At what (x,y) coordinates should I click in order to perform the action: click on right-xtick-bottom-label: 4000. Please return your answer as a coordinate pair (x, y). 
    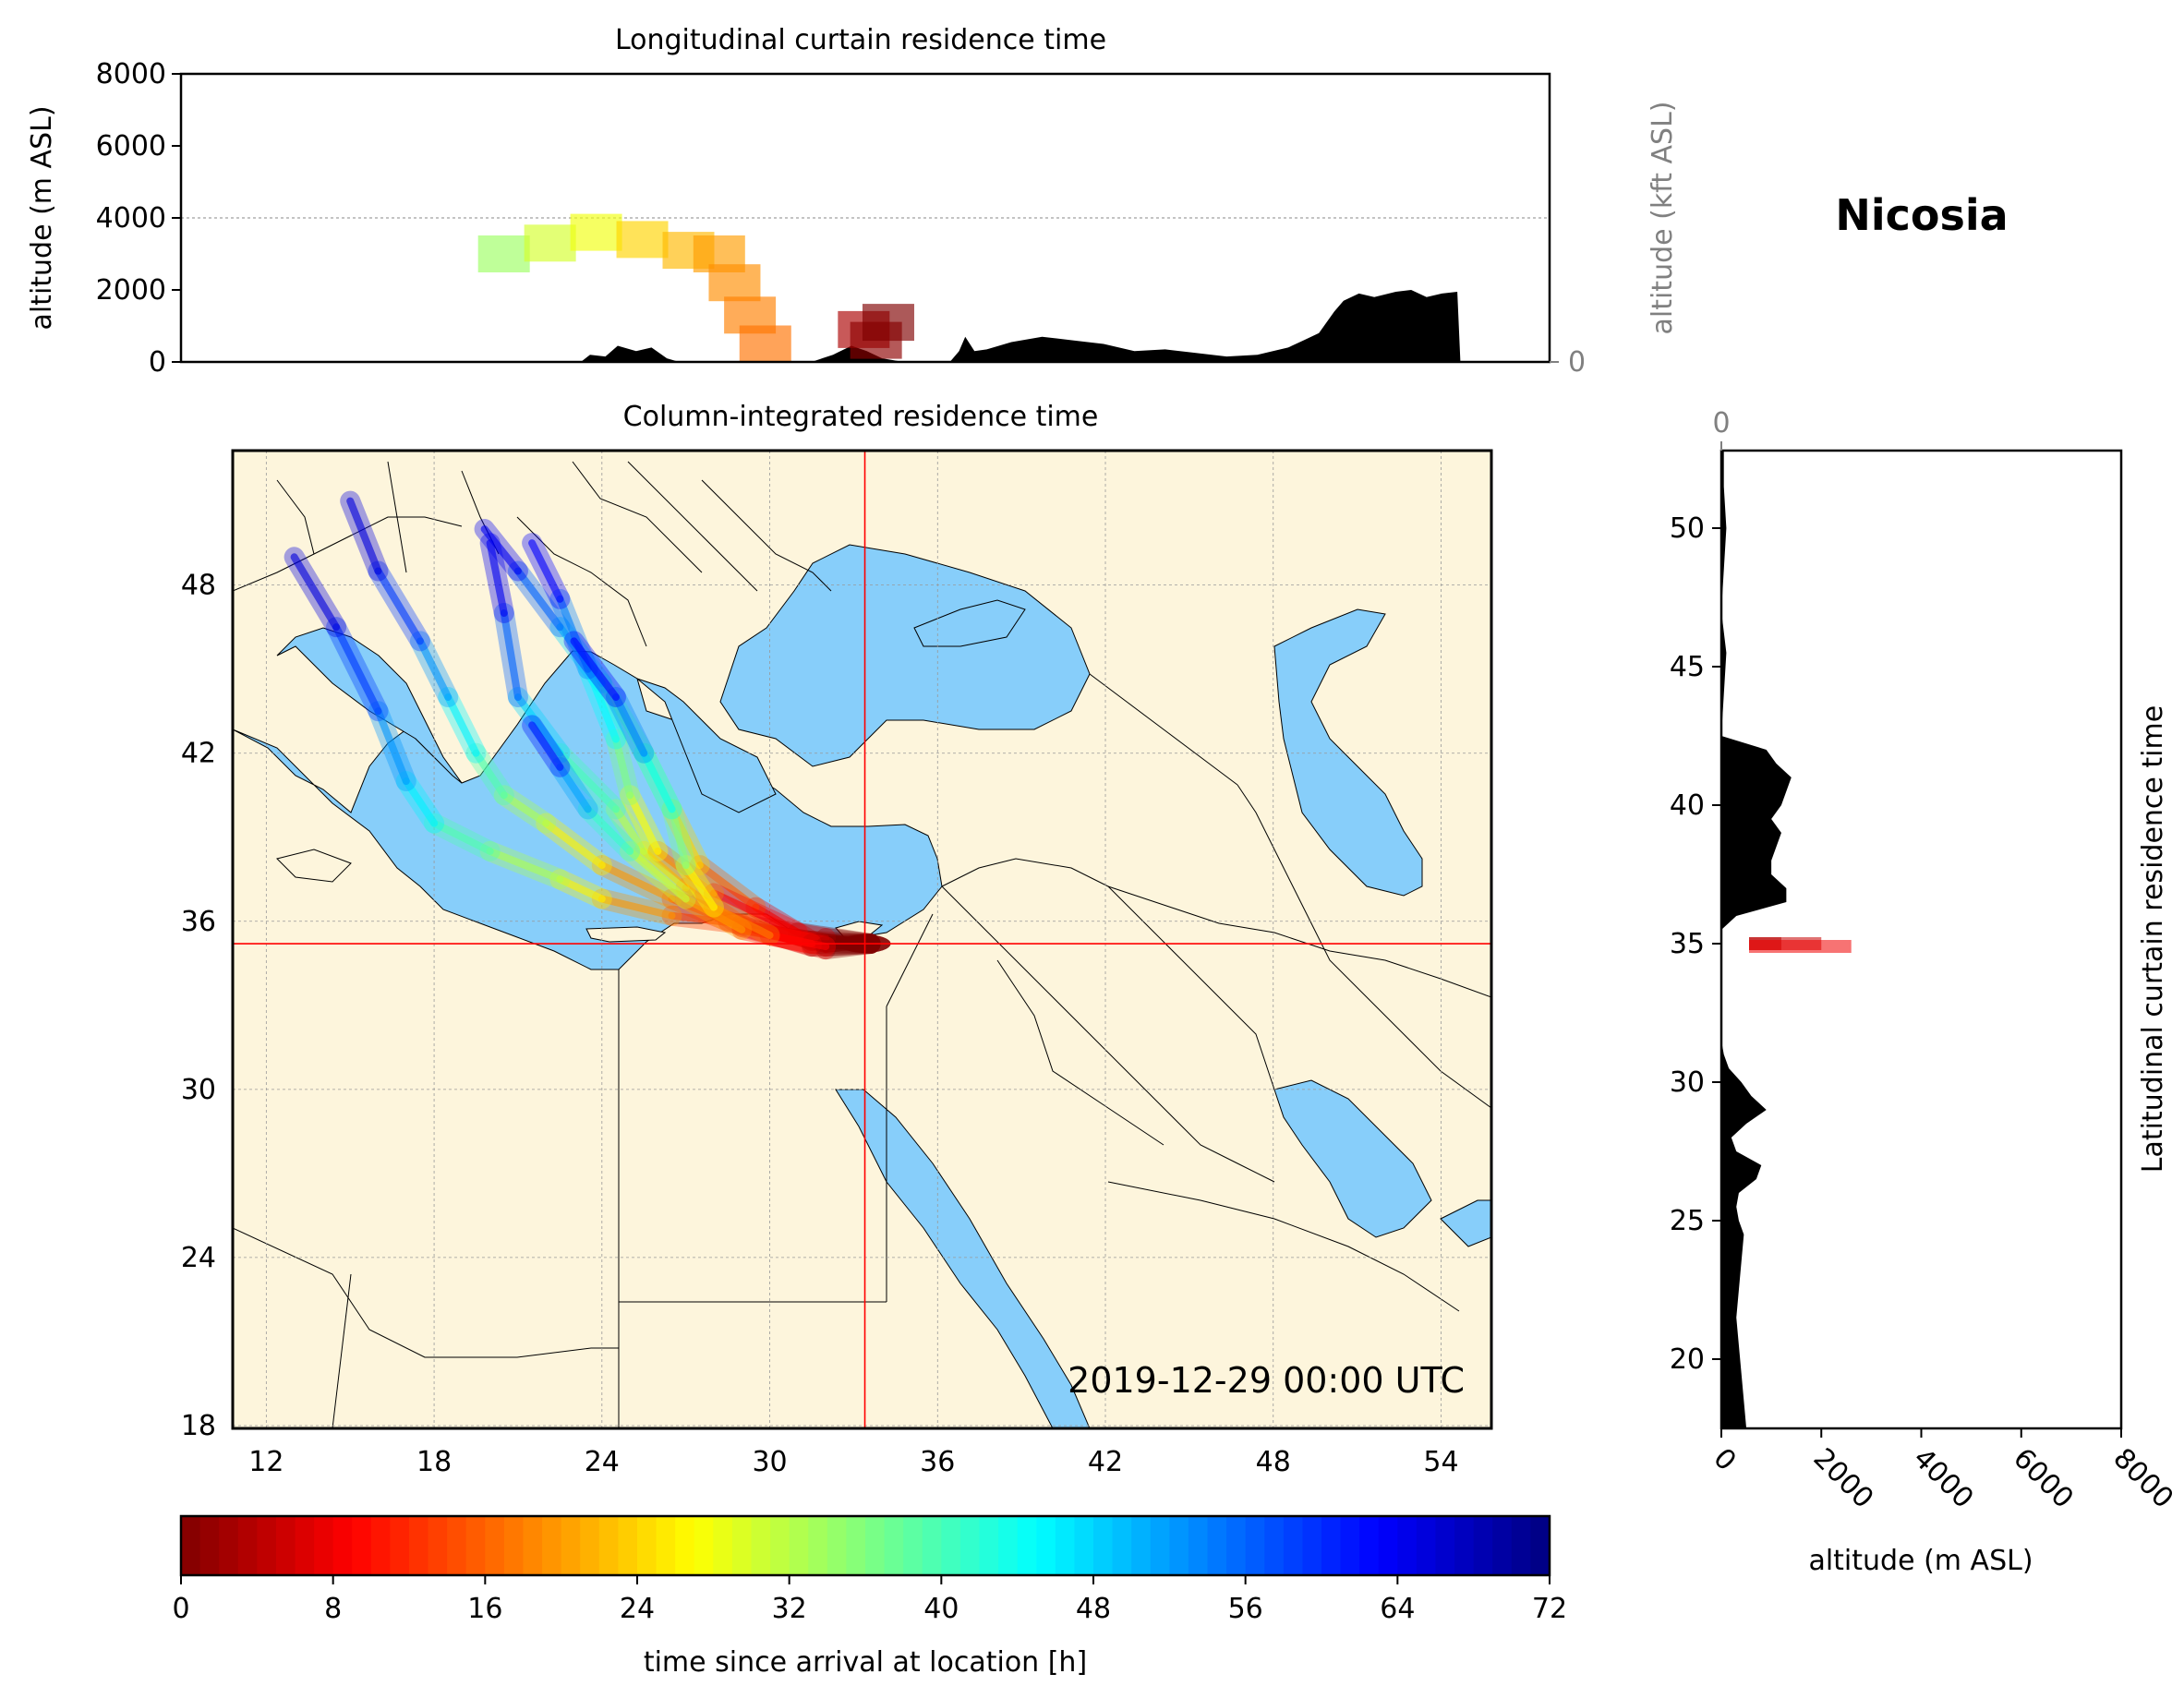
    Looking at the image, I should click on (1943, 1478).